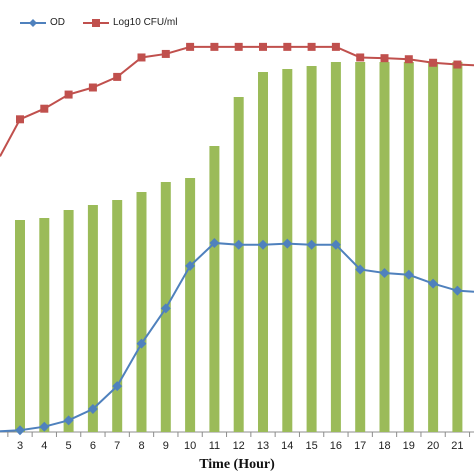  Describe the element at coordinates (44, 446) in the screenshot. I see `x-tick-label-4: 4` at that location.